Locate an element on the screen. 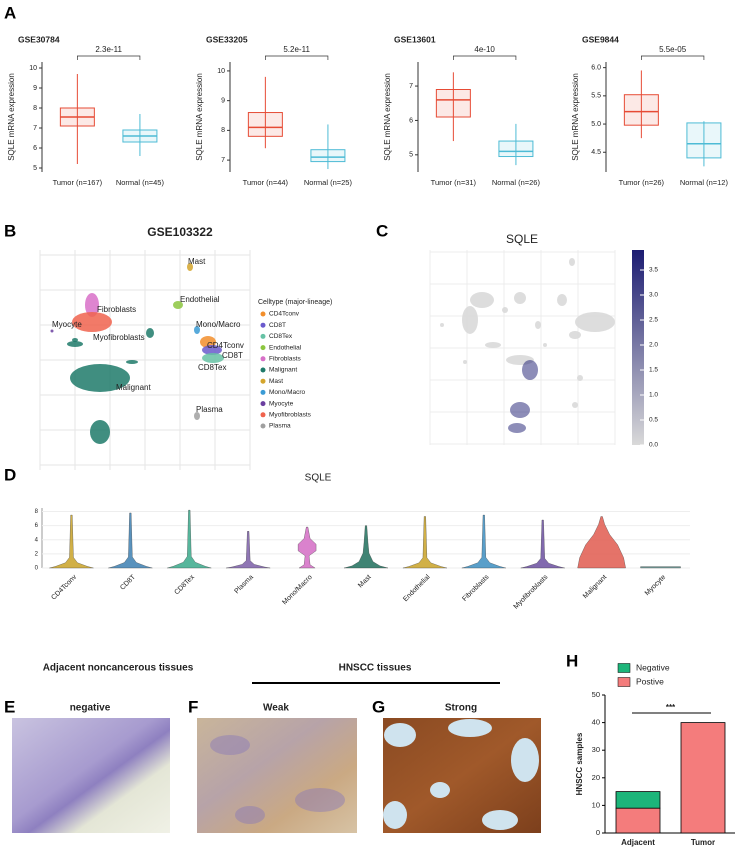 Image resolution: width=753 pixels, height=849 pixels. y-tick-label: 4 is located at coordinates (37, 540).